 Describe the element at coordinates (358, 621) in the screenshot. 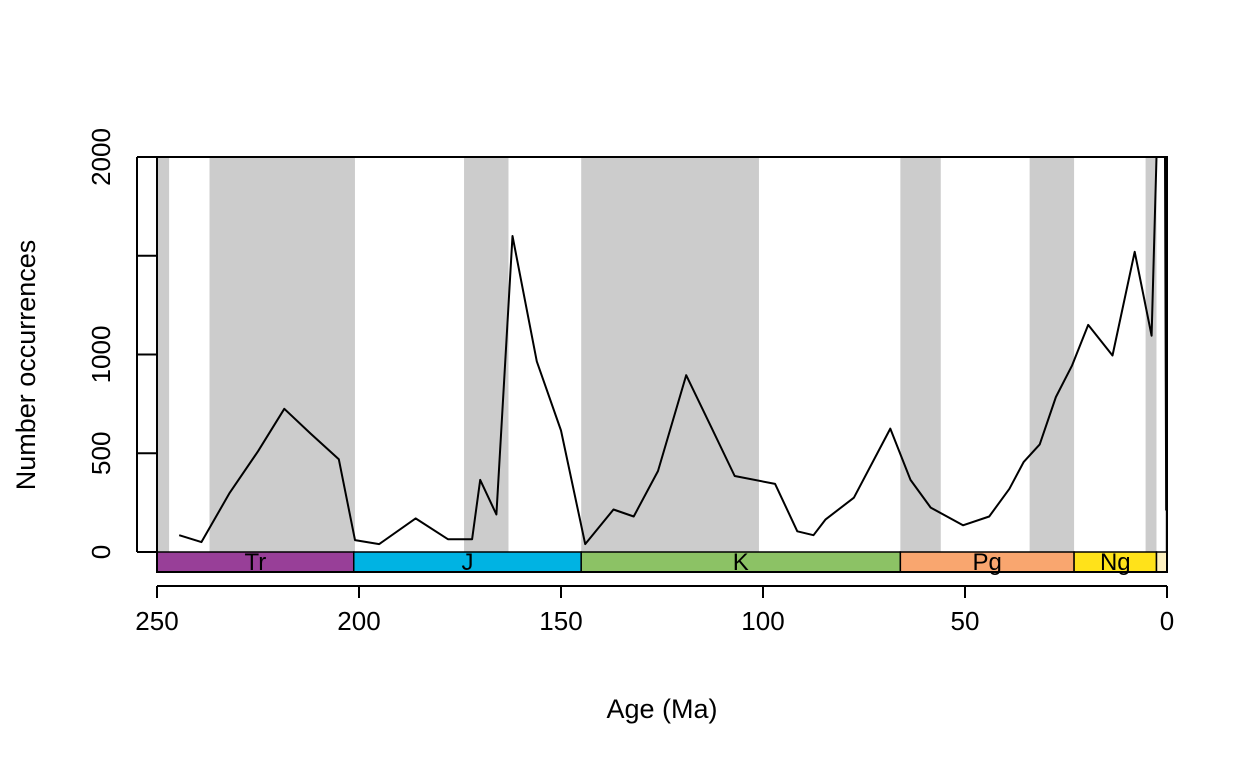

I see `x-tick-label-200: 200` at that location.